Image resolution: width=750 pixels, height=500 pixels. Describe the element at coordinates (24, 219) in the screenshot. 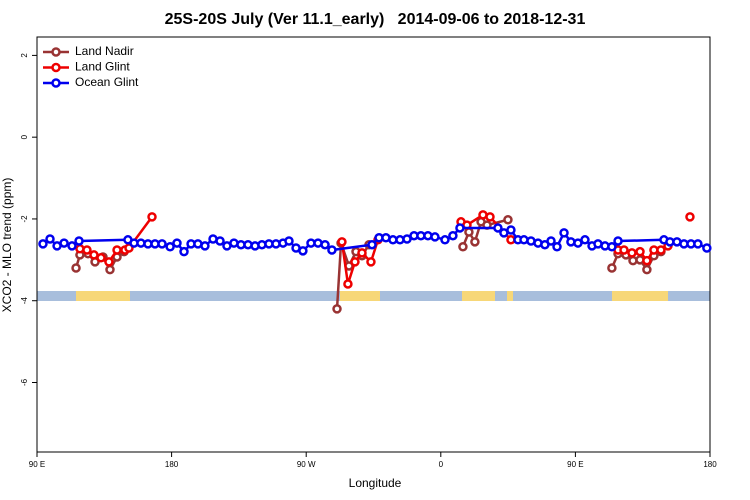

I see `y-tick-label: -2` at that location.